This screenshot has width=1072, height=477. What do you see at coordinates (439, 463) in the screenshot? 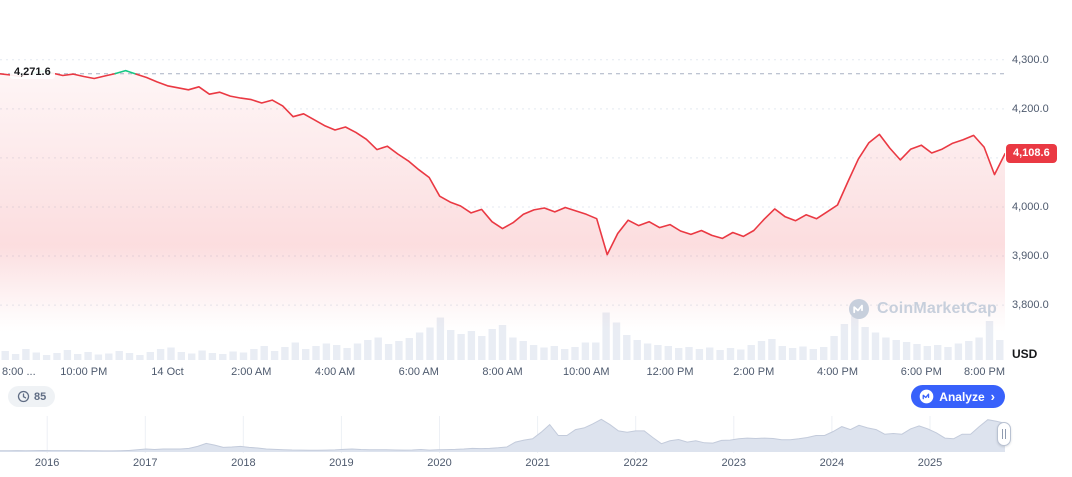
I see `year-label: 2020` at bounding box center [439, 463].